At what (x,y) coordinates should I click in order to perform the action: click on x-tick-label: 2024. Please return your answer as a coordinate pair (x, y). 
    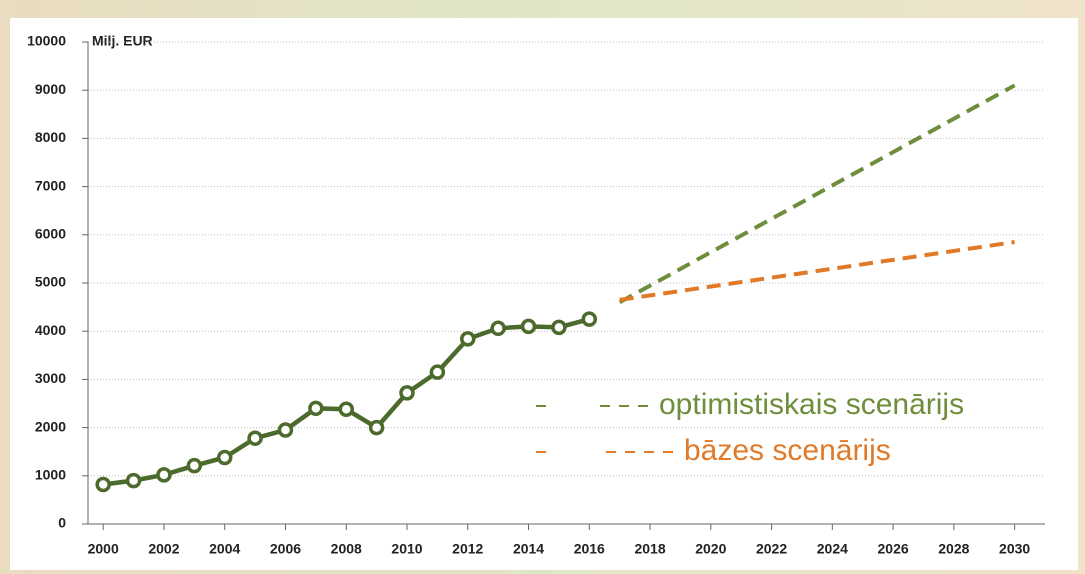
    Looking at the image, I should click on (832, 549).